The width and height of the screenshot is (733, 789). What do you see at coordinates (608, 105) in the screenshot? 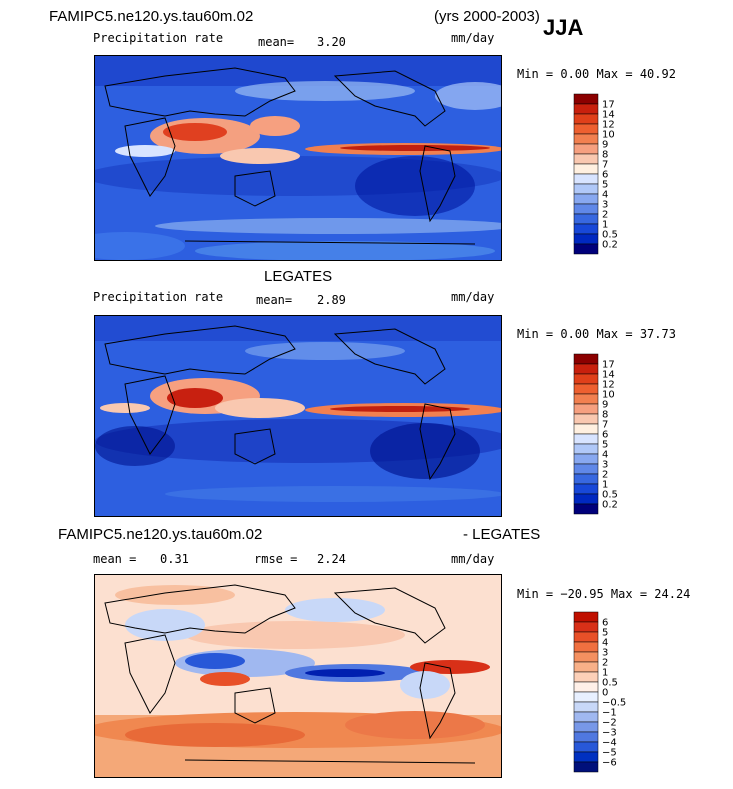
I see `colorbar-tick-label: 17` at bounding box center [608, 105].